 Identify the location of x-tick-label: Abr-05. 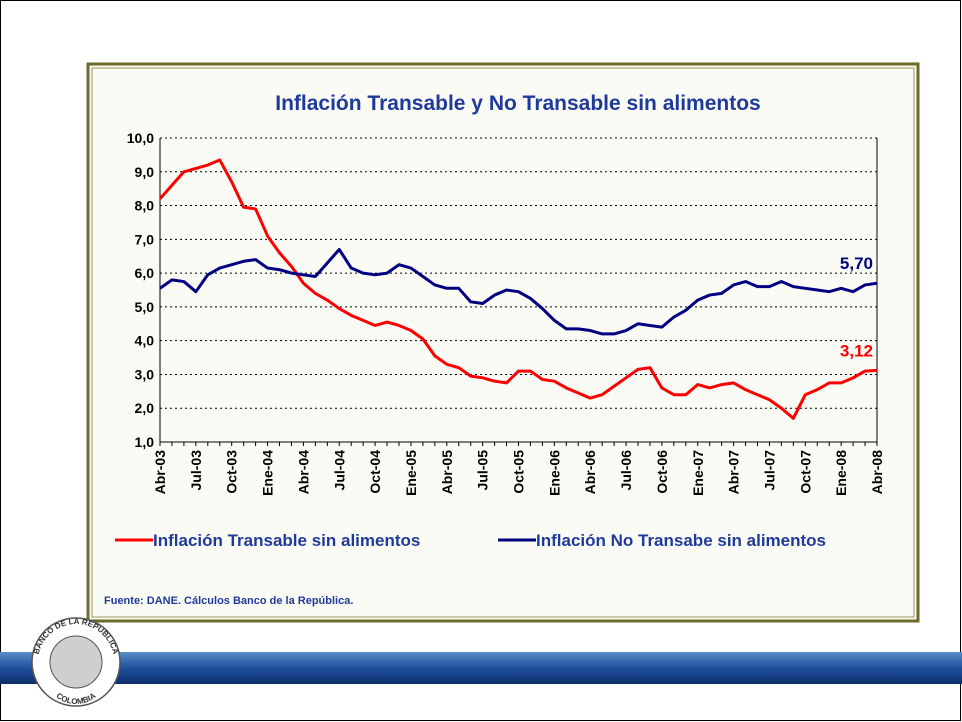
(447, 472).